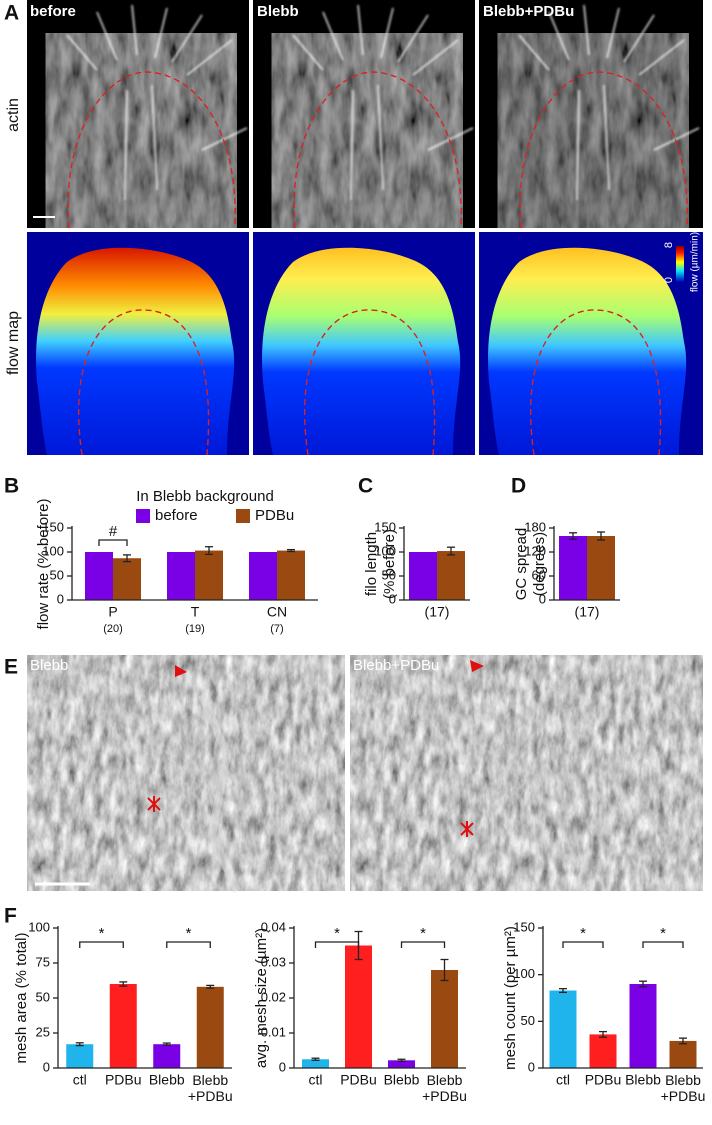  What do you see at coordinates (10, 916) in the screenshot?
I see `panel-label: F` at bounding box center [10, 916].